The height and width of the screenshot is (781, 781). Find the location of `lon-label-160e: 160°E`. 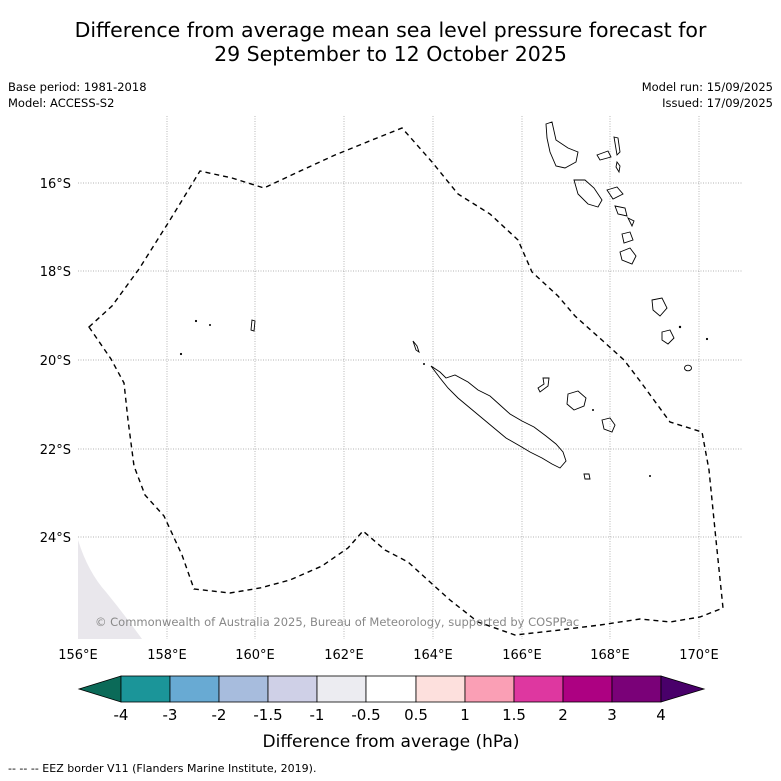

lon-label-160e: 160°E is located at coordinates (255, 655).